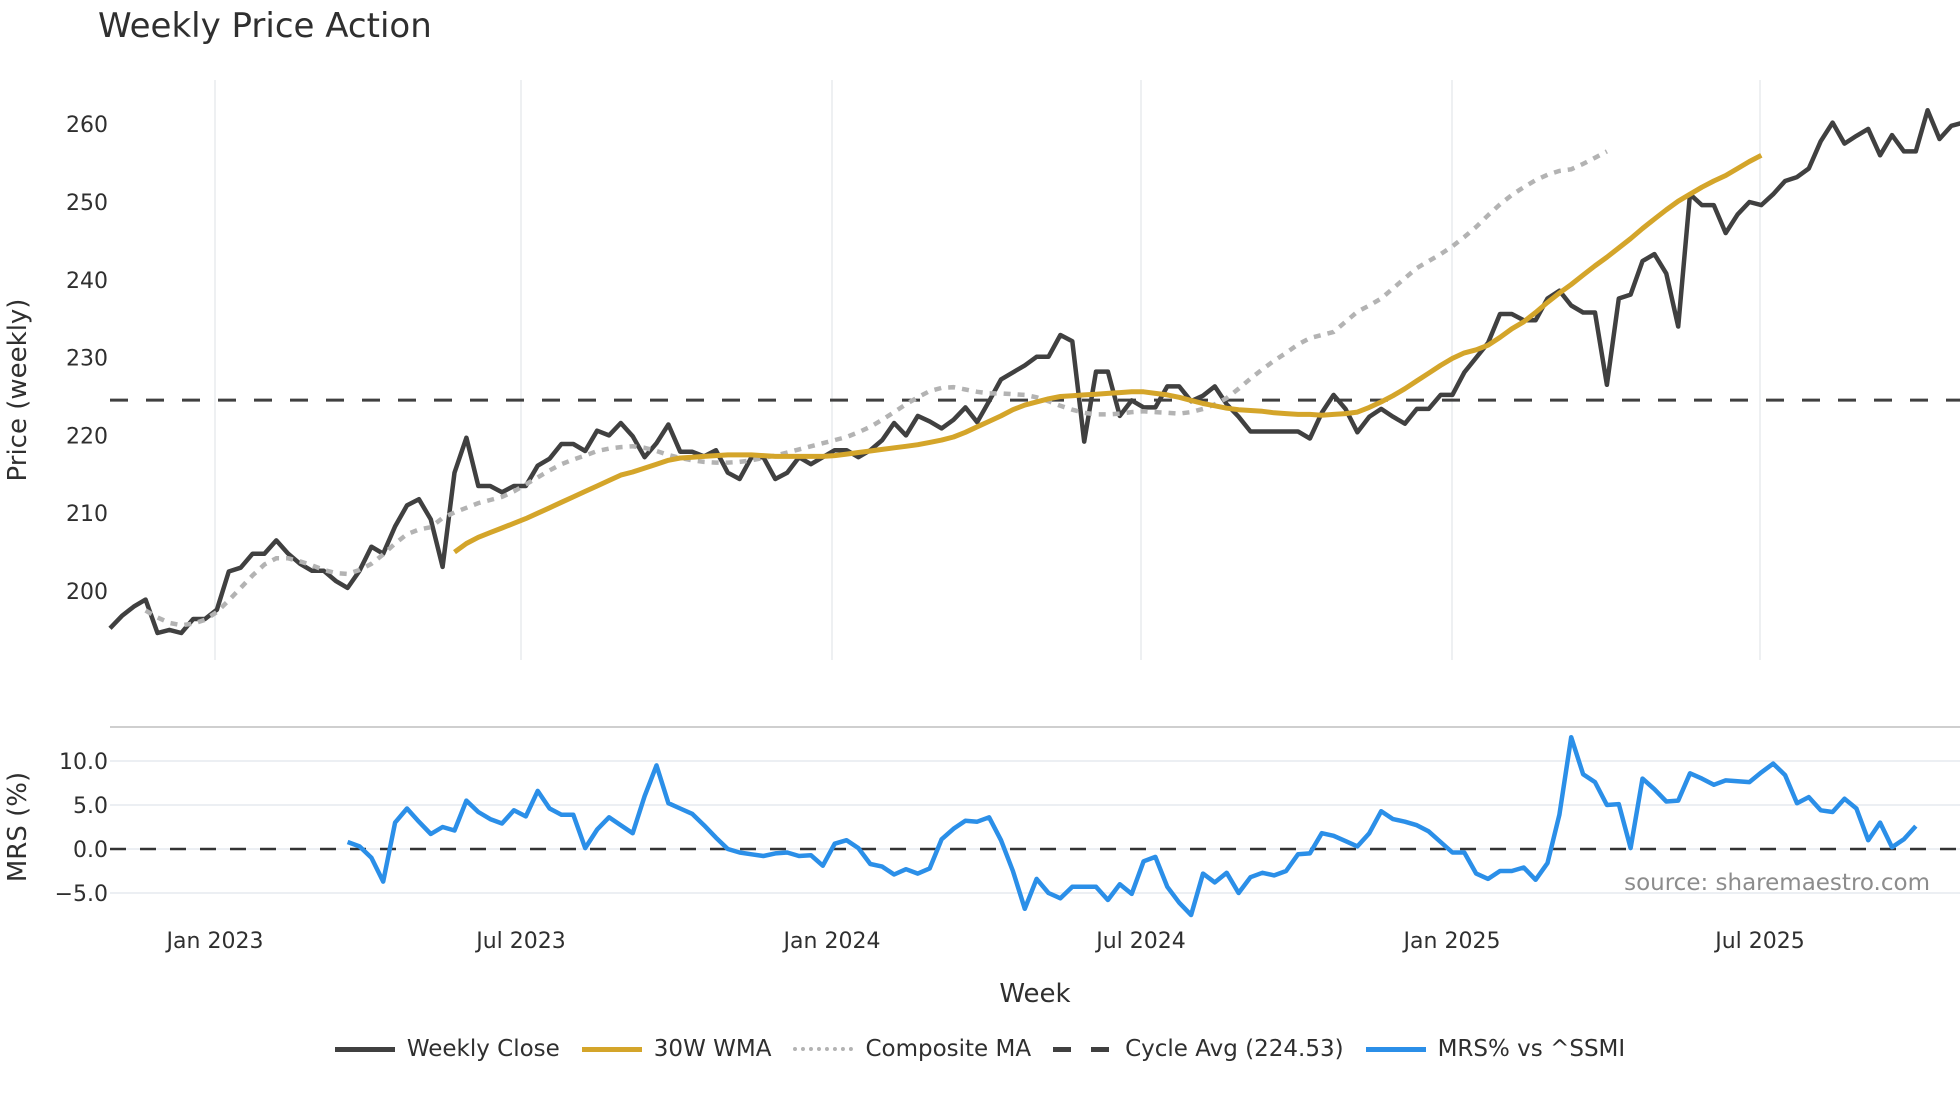 This screenshot has width=1960, height=1102. What do you see at coordinates (1451, 941) in the screenshot?
I see `x-tick-label: Jan 2025` at bounding box center [1451, 941].